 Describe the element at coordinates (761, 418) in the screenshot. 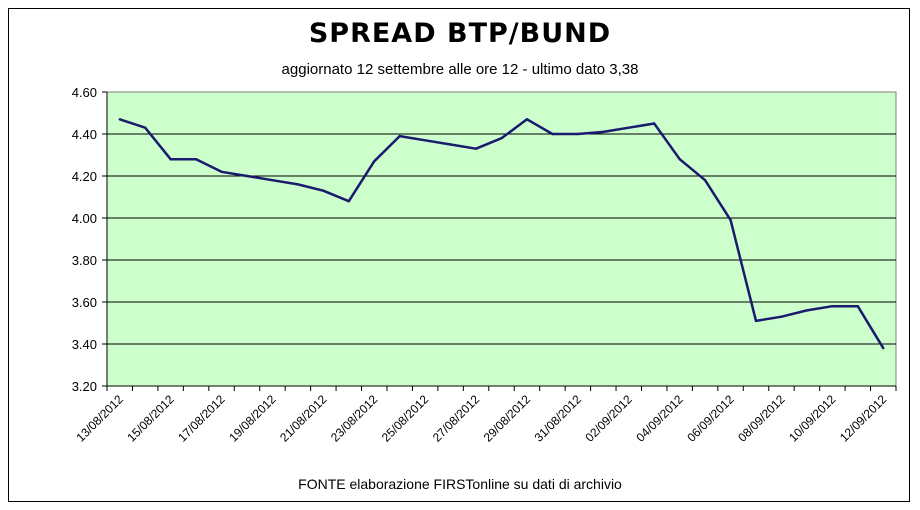

I see `x-tick-label: 08/09/2012` at that location.